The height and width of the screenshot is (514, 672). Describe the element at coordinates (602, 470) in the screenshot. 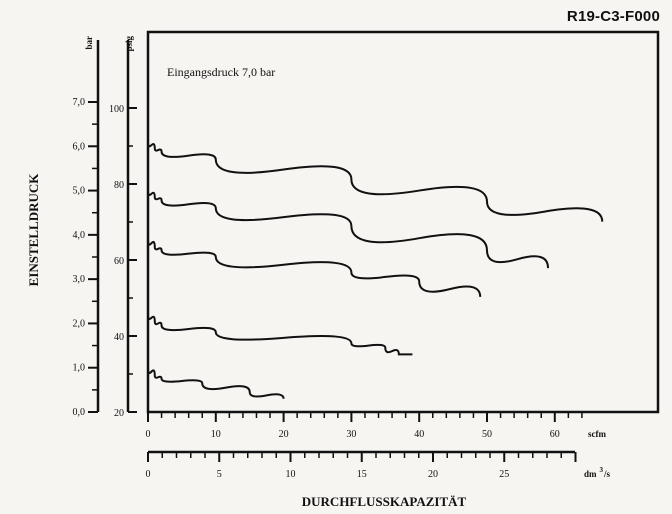

I see `dm3s-unit-sup: 3` at that location.